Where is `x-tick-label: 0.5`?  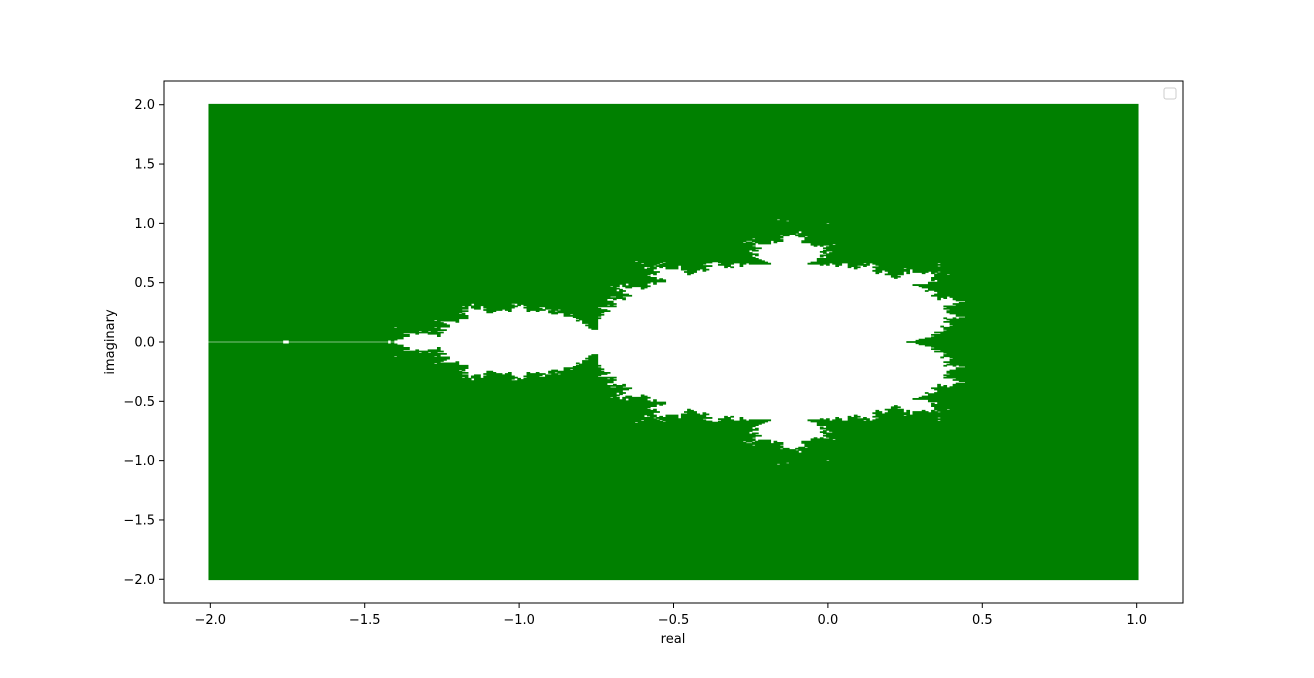
x-tick-label: 0.5 is located at coordinates (982, 620).